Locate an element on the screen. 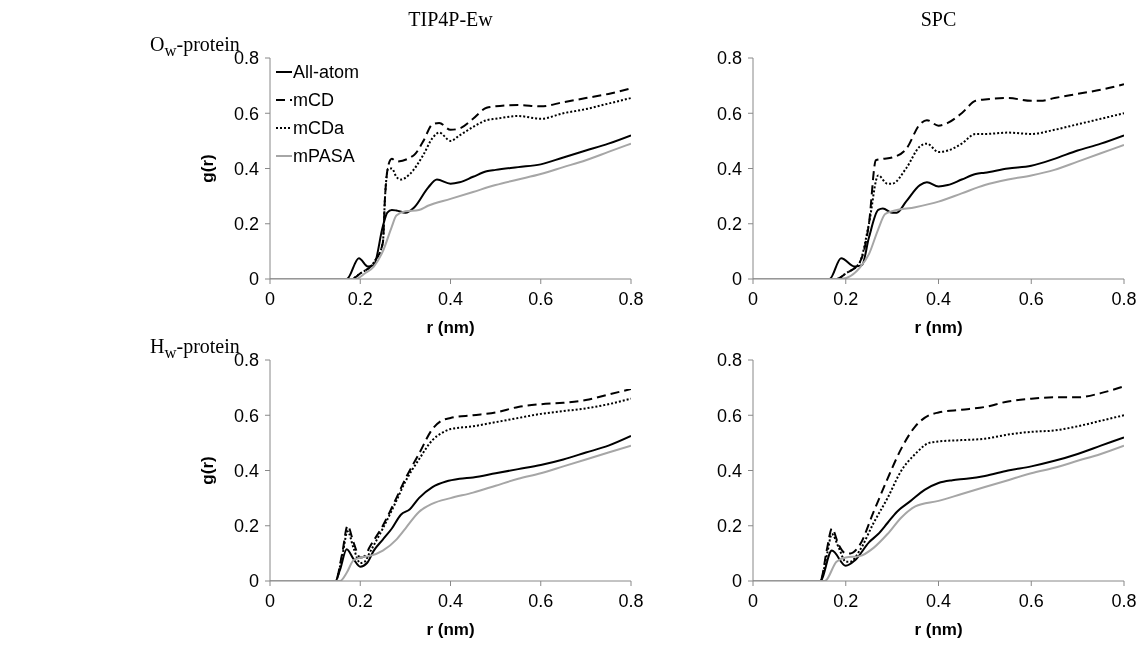  legend-label: mCDa is located at coordinates (319, 128).